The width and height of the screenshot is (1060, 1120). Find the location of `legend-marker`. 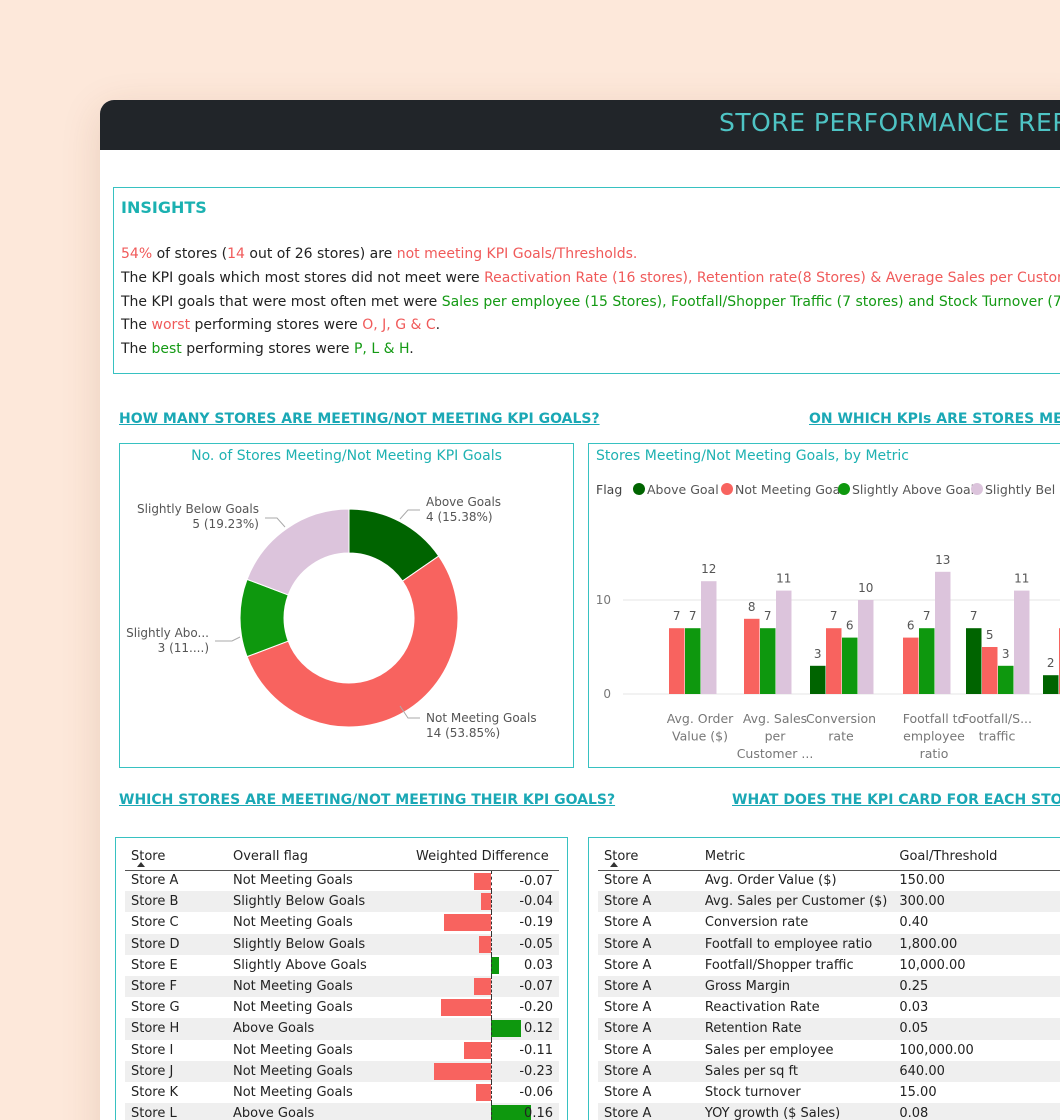

legend-marker is located at coordinates (977, 489).